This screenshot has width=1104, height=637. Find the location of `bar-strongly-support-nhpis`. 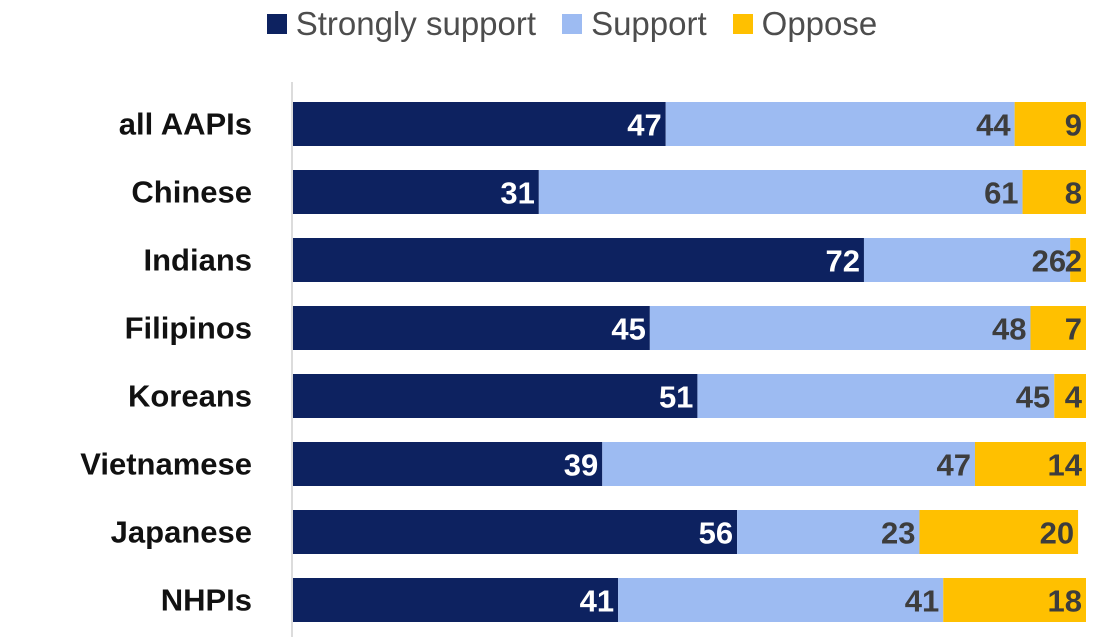

bar-strongly-support-nhpis is located at coordinates (456, 600).